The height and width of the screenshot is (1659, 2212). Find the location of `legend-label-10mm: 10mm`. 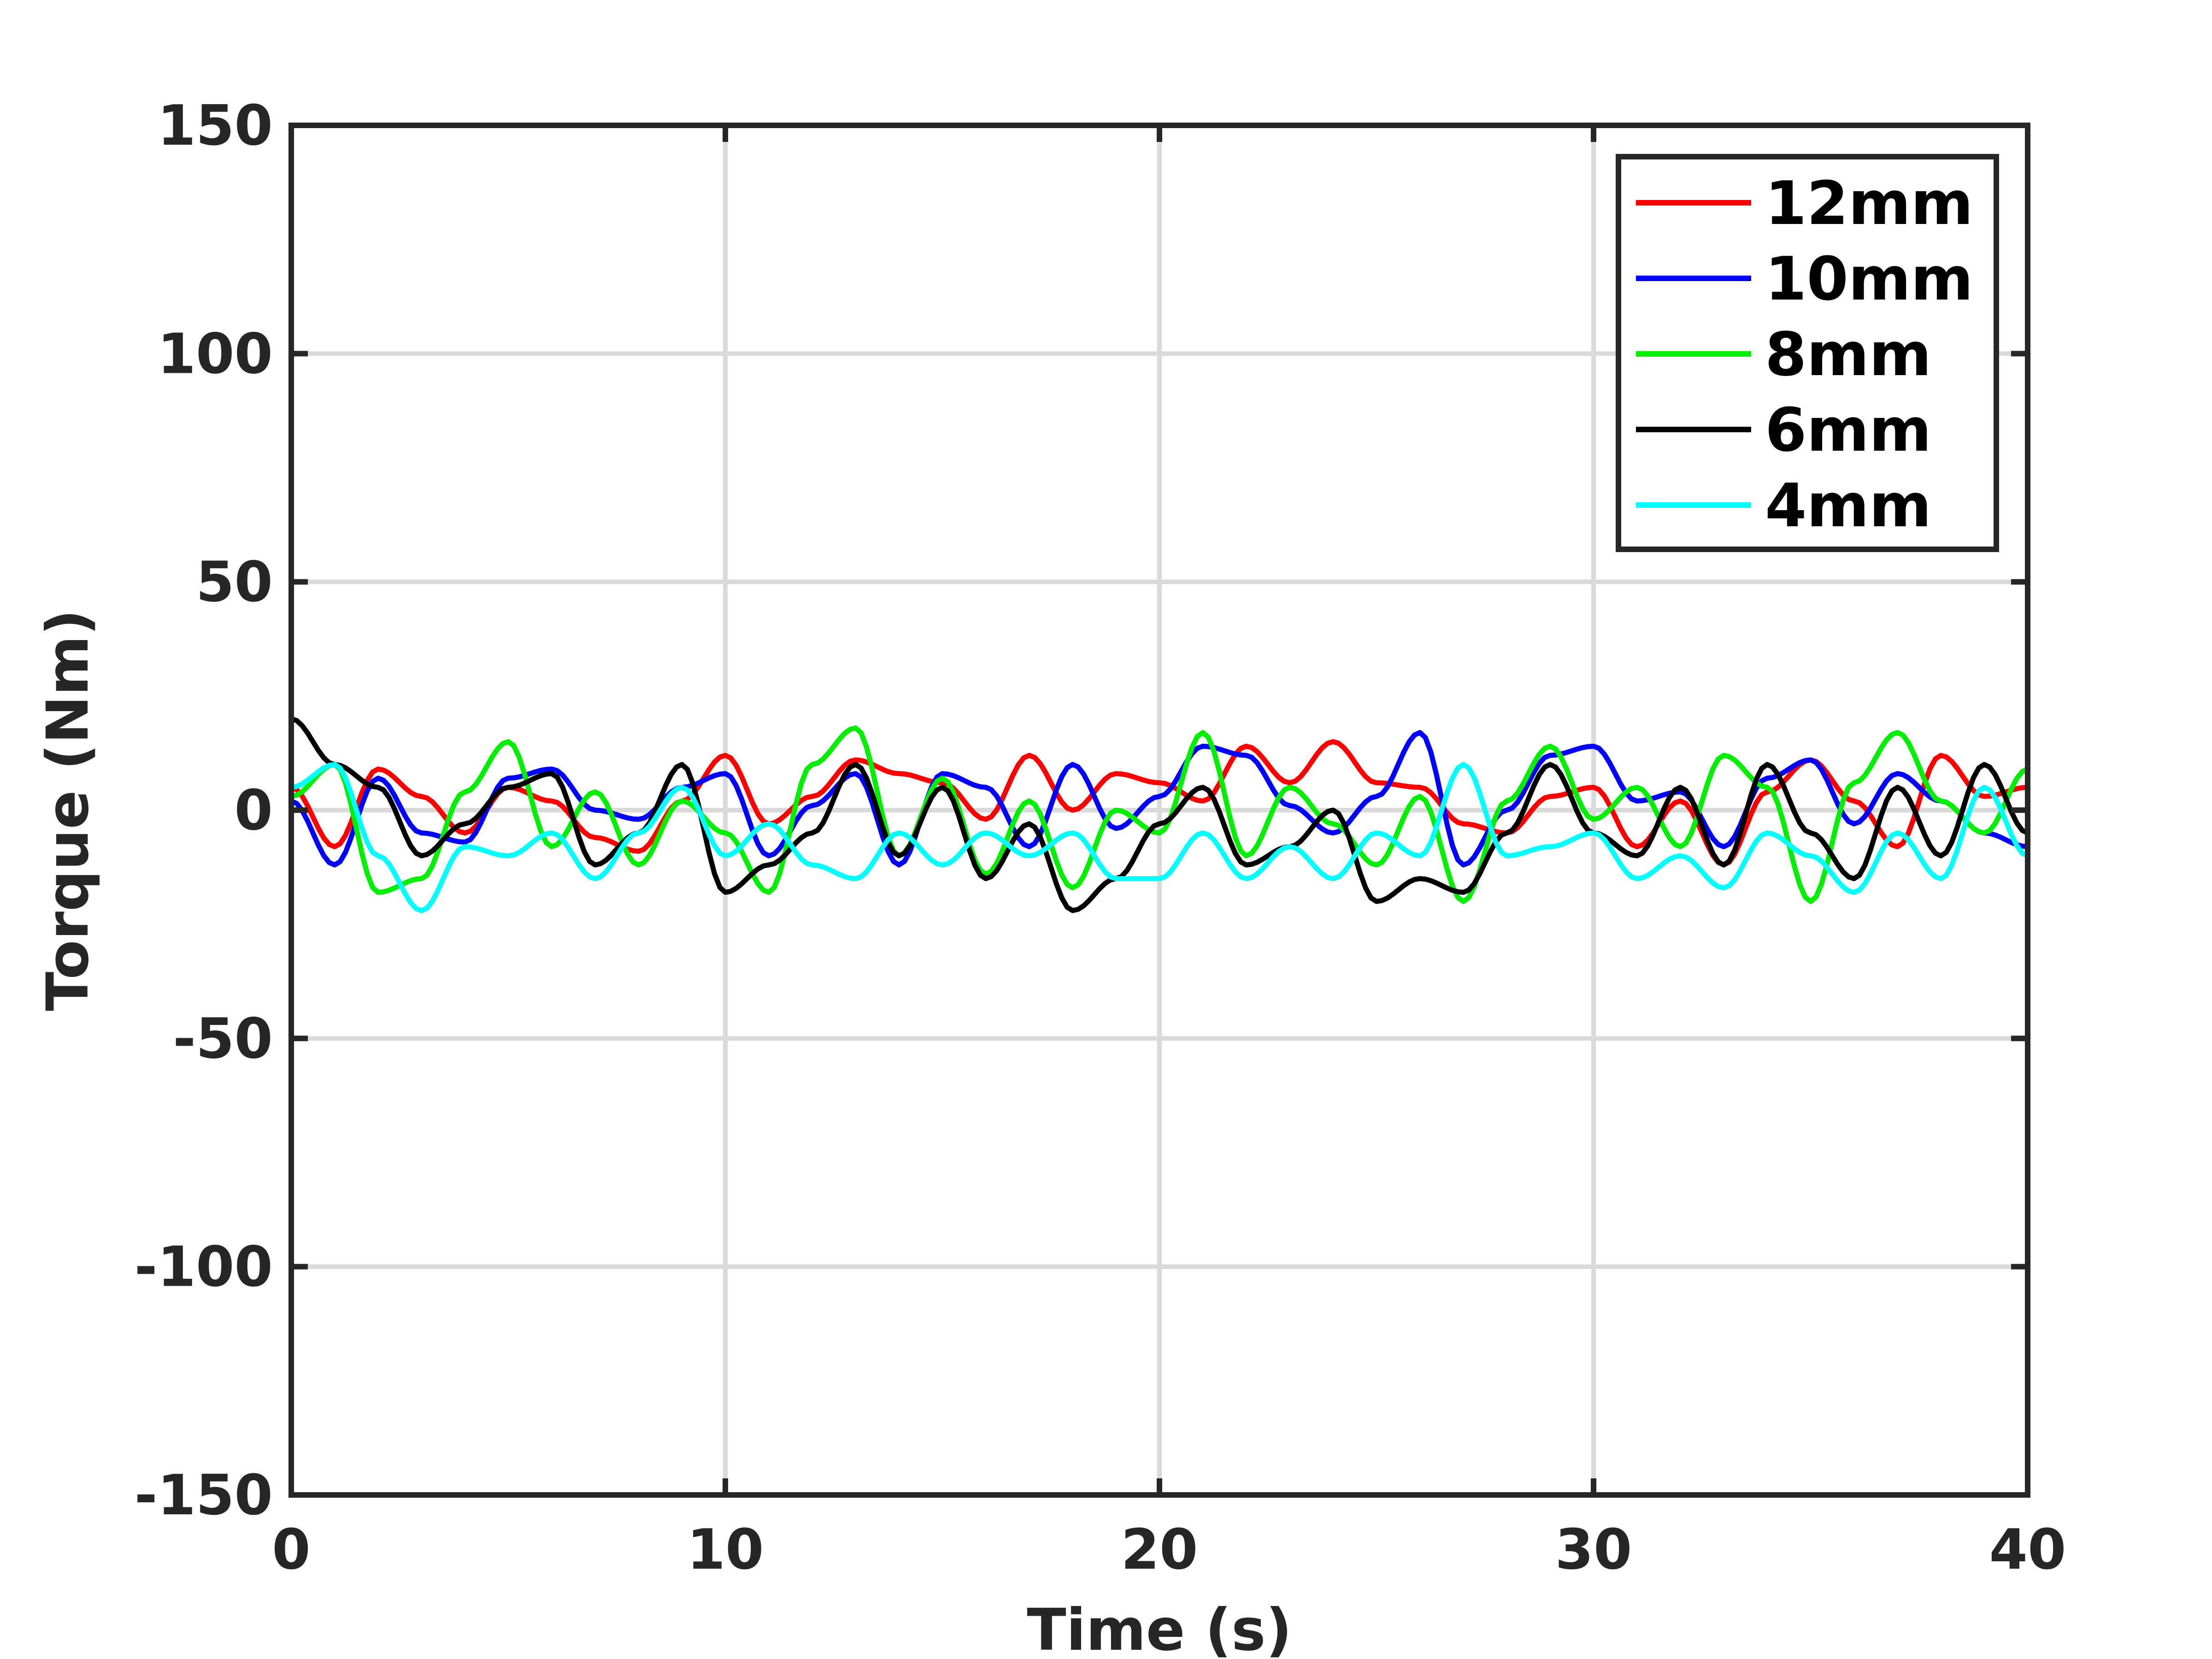

legend-label-10mm: 10mm is located at coordinates (1869, 279).